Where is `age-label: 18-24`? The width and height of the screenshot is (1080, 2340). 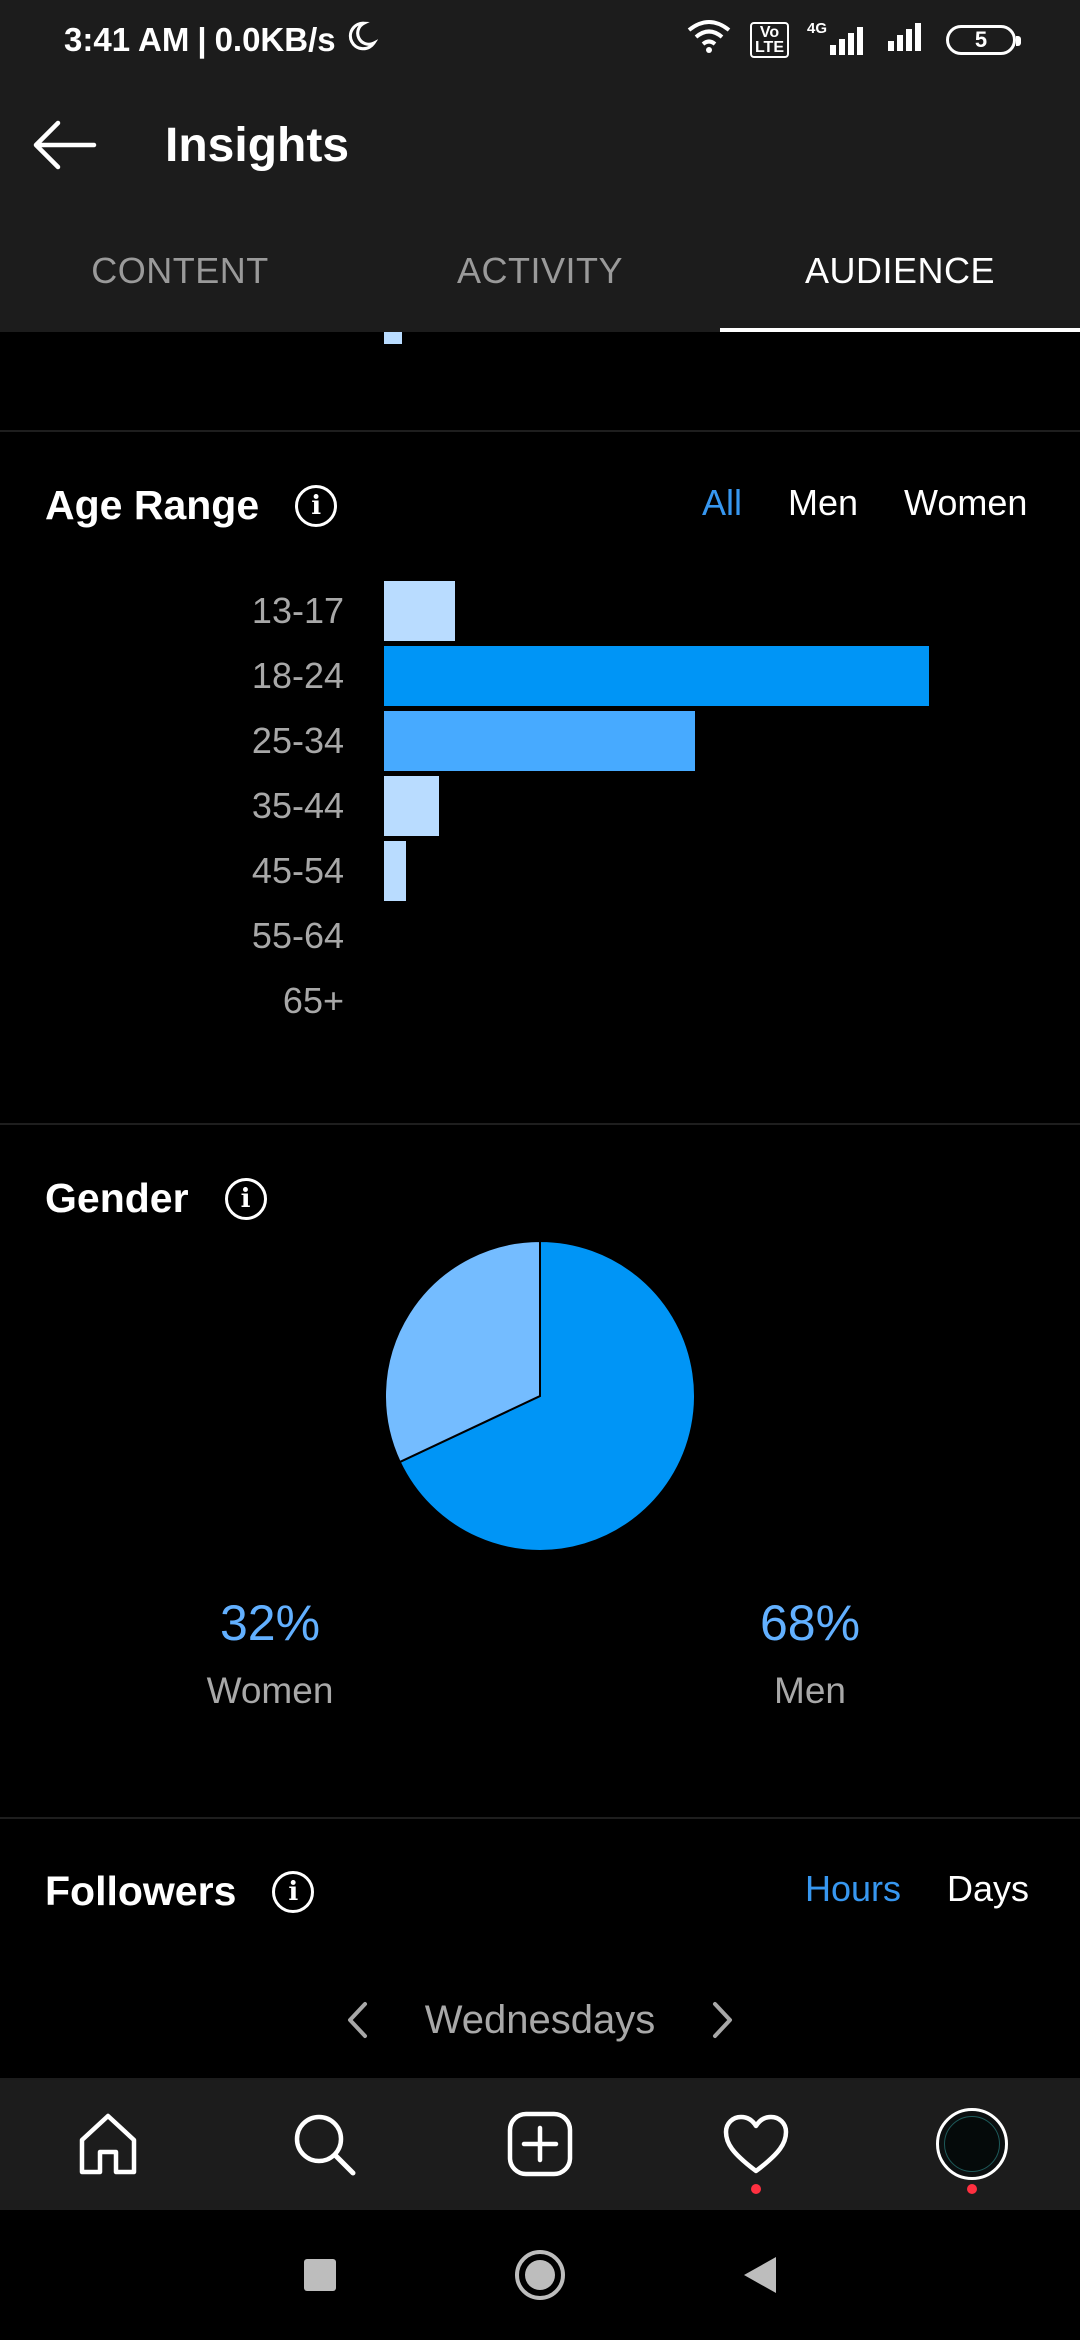
age-label: 18-24 is located at coordinates (297, 675).